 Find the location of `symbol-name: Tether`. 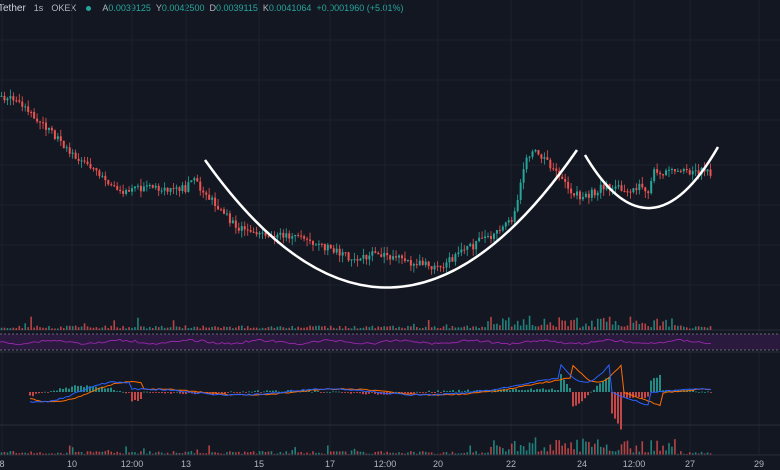

symbol-name: Tether is located at coordinates (13, 8).